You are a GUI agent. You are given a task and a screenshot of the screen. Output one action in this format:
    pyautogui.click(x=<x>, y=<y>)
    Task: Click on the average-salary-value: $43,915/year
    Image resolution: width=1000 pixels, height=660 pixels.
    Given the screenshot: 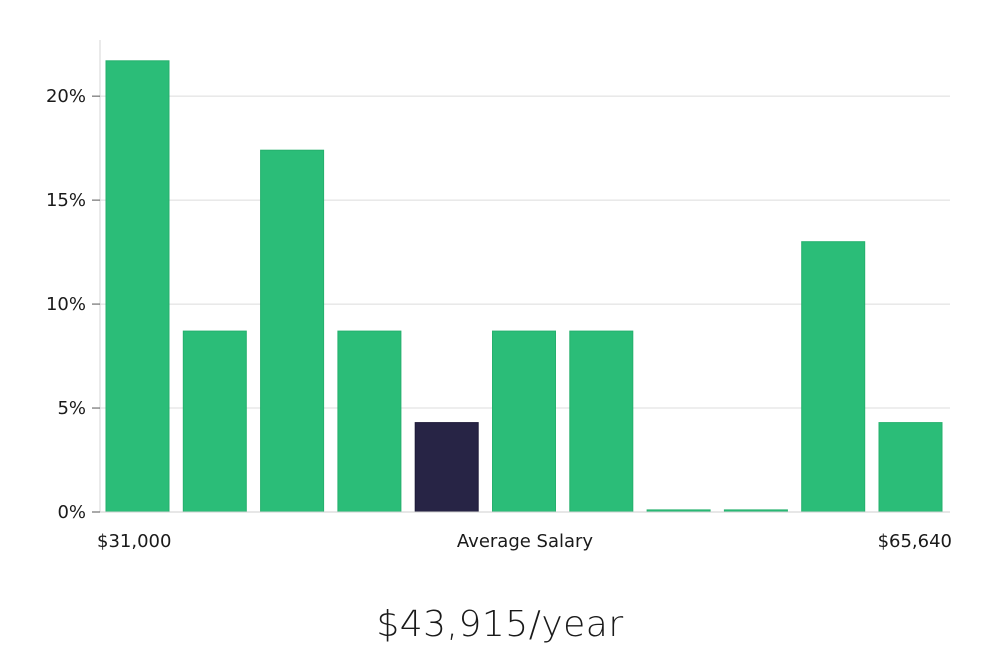 What is the action you would take?
    pyautogui.click(x=500, y=624)
    